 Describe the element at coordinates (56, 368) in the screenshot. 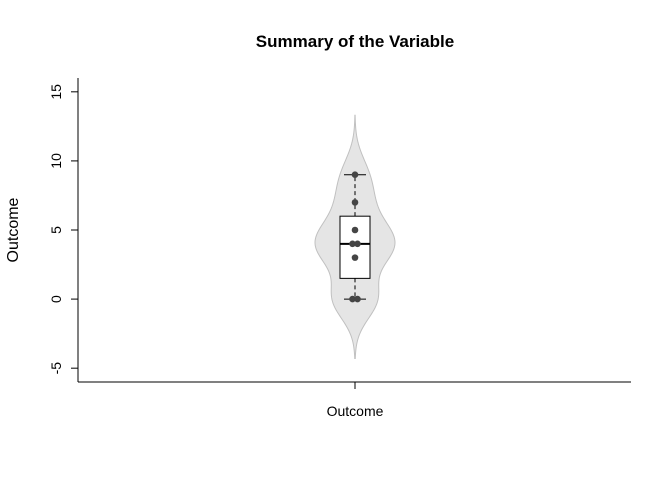

I see `y-tick-label: -5` at that location.